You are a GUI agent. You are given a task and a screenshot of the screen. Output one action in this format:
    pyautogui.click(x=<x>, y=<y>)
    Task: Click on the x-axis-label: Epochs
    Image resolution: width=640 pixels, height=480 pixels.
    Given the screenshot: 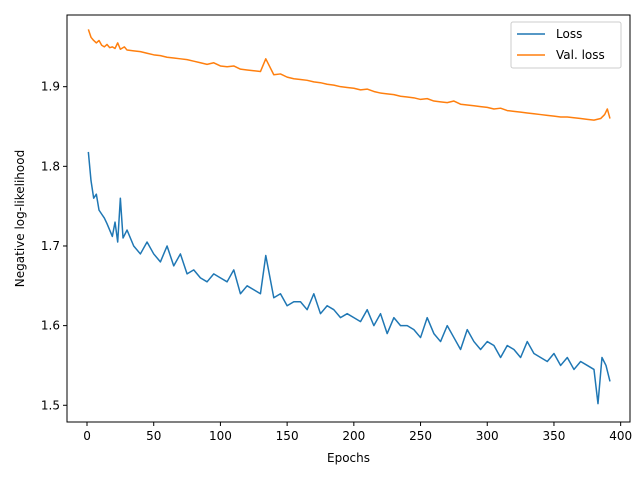 What is the action you would take?
    pyautogui.click(x=348, y=458)
    